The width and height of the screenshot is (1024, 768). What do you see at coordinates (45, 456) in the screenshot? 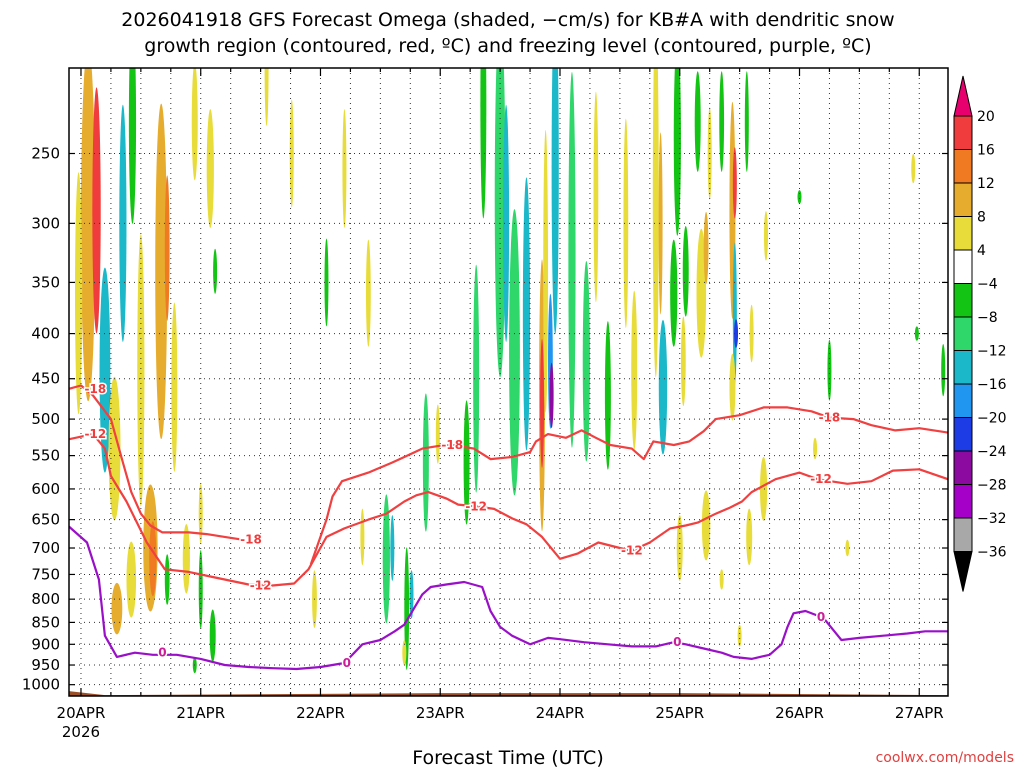
I see `y-tick-label: 550` at bounding box center [45, 456].